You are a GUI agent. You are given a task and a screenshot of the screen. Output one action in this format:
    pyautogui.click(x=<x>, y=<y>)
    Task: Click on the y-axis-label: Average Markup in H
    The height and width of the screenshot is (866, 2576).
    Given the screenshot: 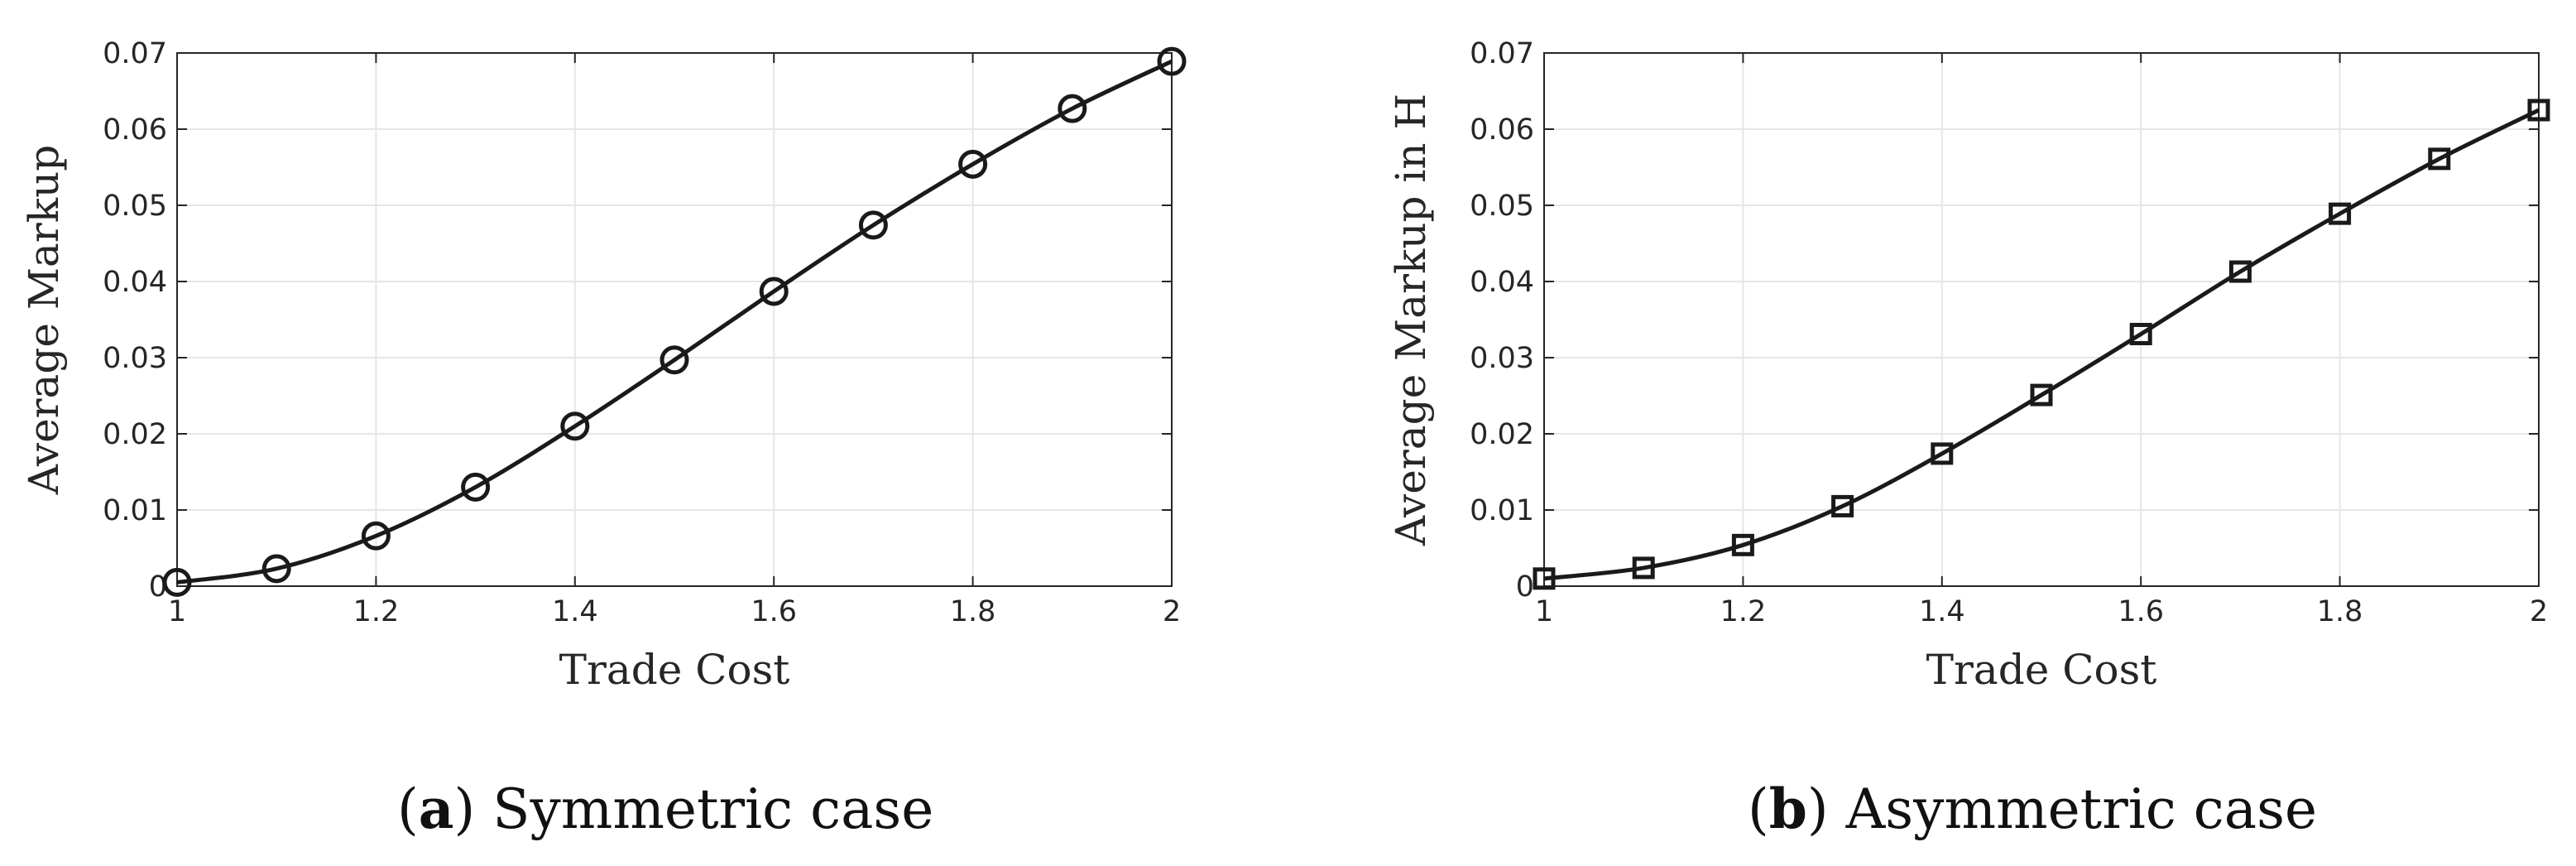 What is the action you would take?
    pyautogui.click(x=1411, y=320)
    